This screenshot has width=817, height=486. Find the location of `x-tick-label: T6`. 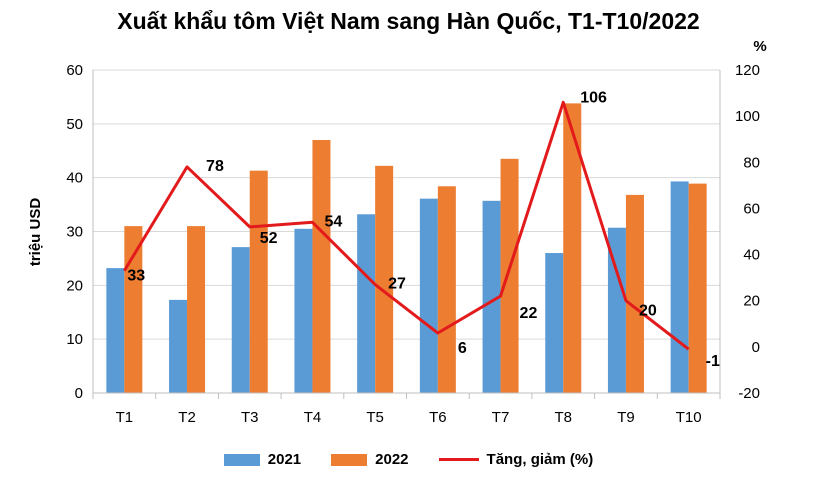

x-tick-label: T6 is located at coordinates (438, 417).